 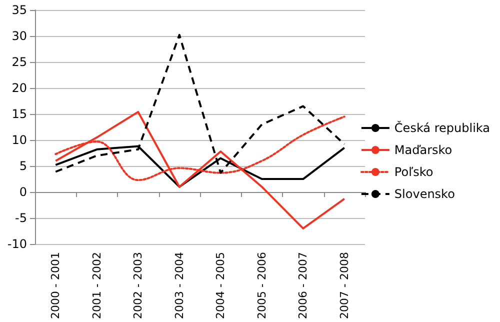 What do you see at coordinates (19, 10) in the screenshot?
I see `y-tick-label: 35` at bounding box center [19, 10].